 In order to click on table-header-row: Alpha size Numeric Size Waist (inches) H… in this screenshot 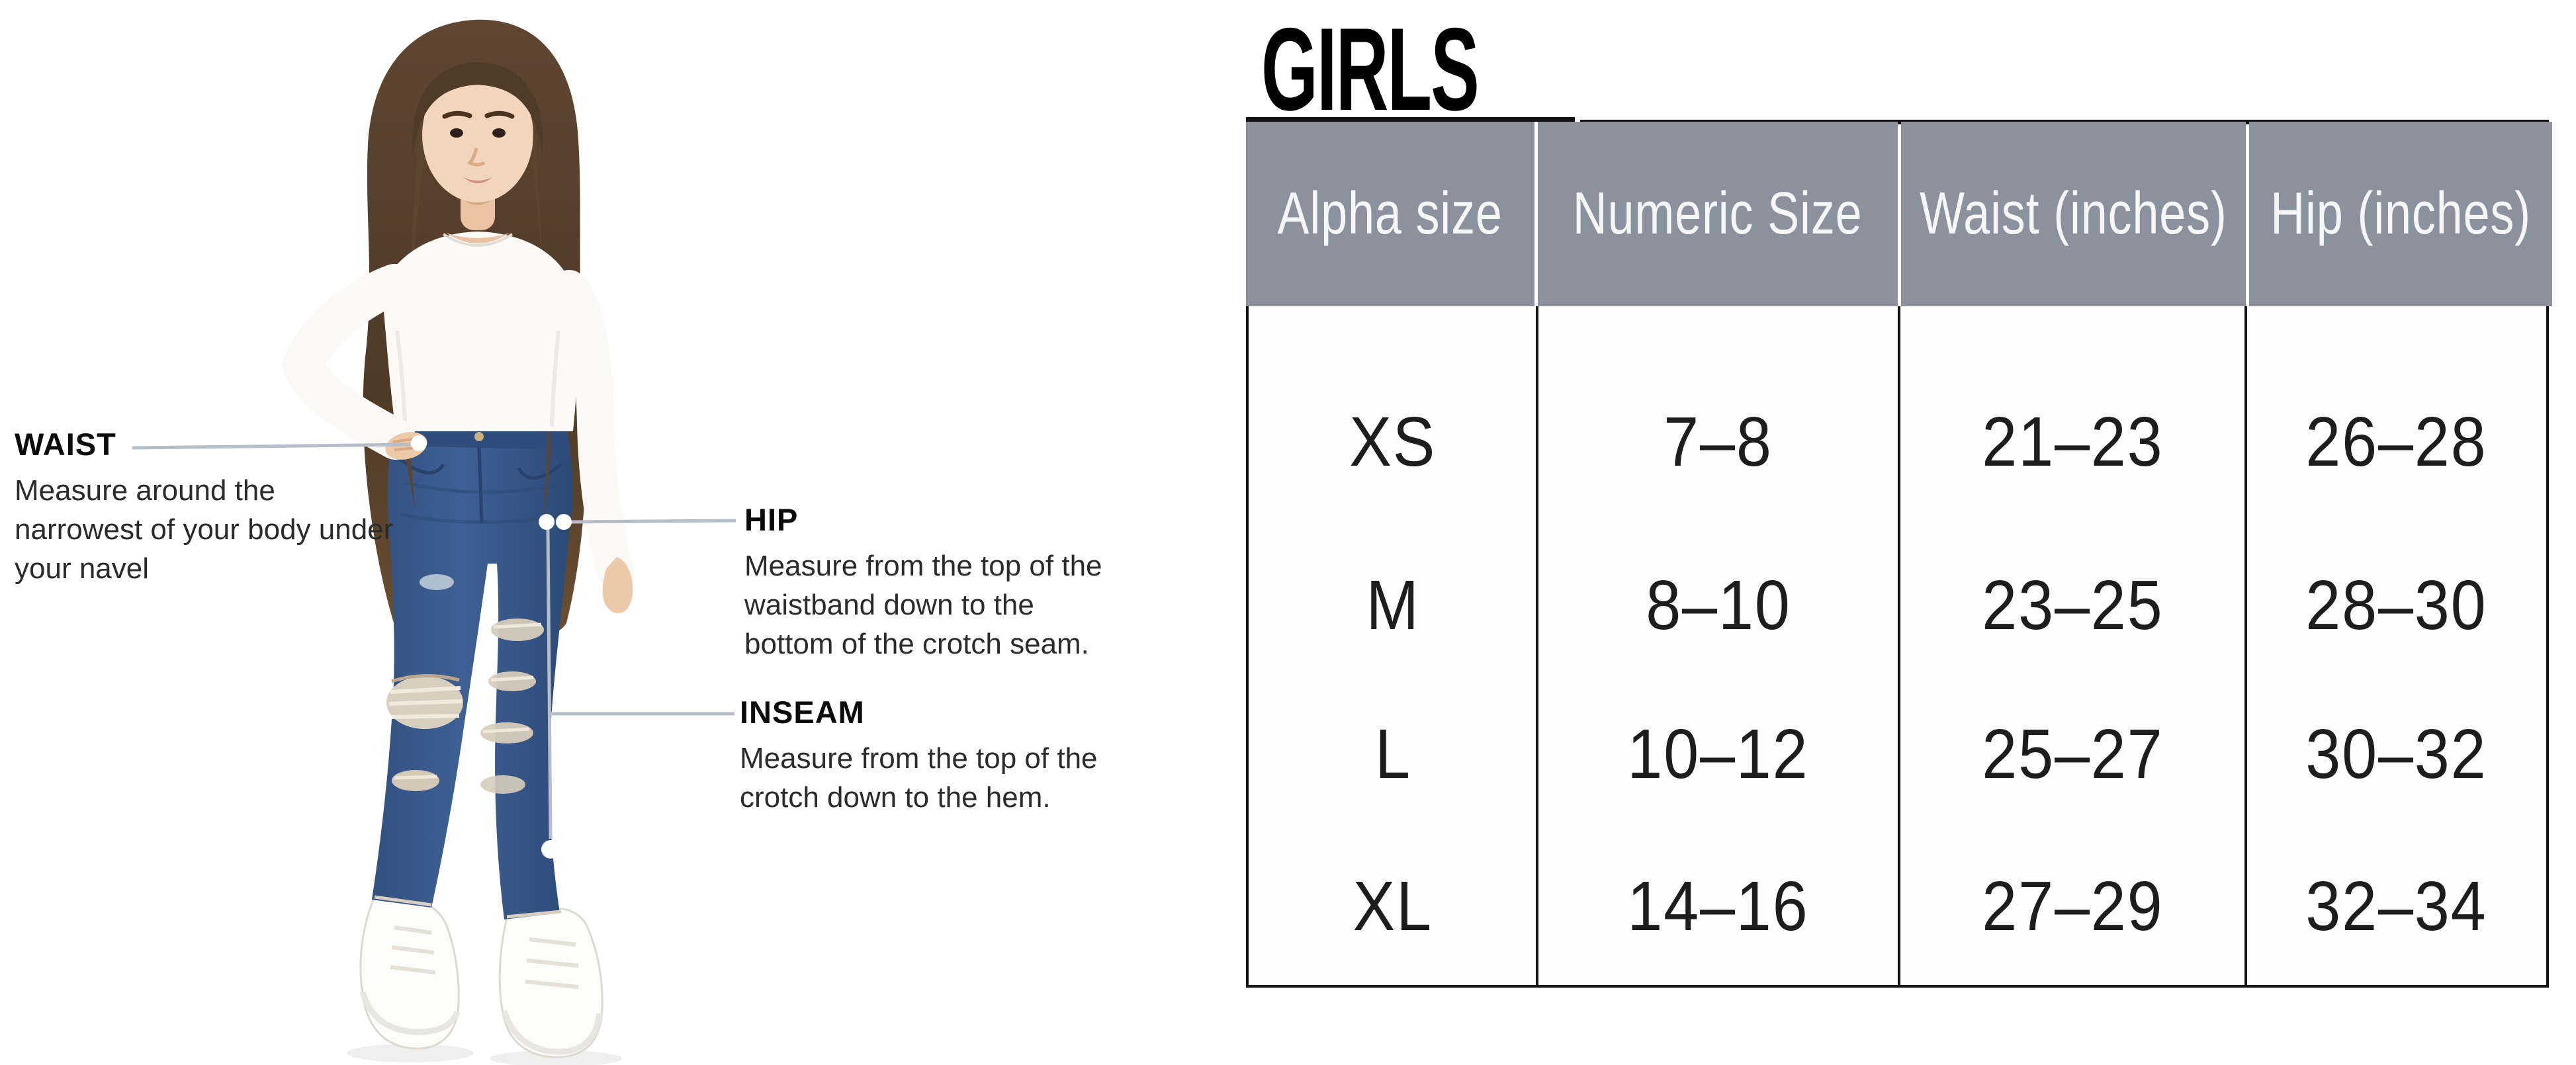, I will do `click(1899, 214)`.